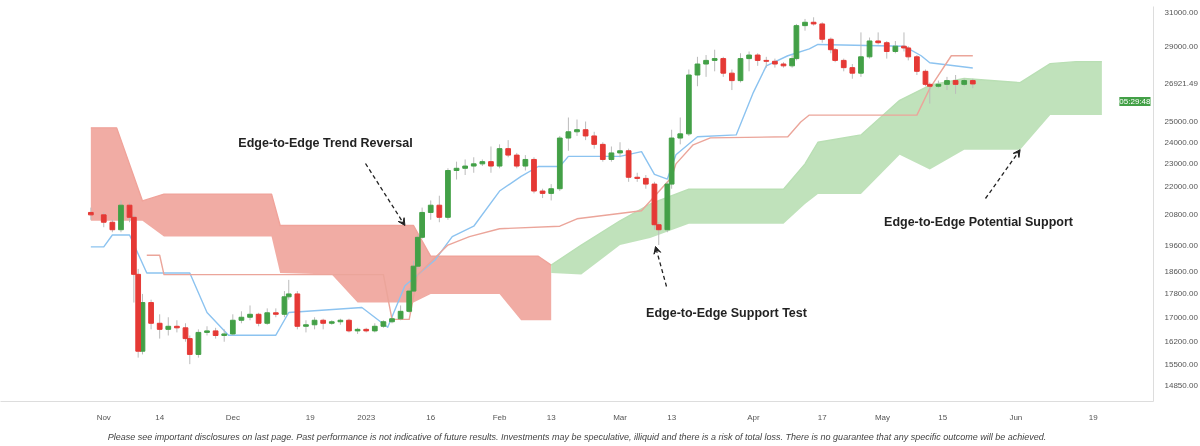 This screenshot has height=446, width=1200. Describe the element at coordinates (160, 417) in the screenshot. I see `x-tick-label: 14` at that location.